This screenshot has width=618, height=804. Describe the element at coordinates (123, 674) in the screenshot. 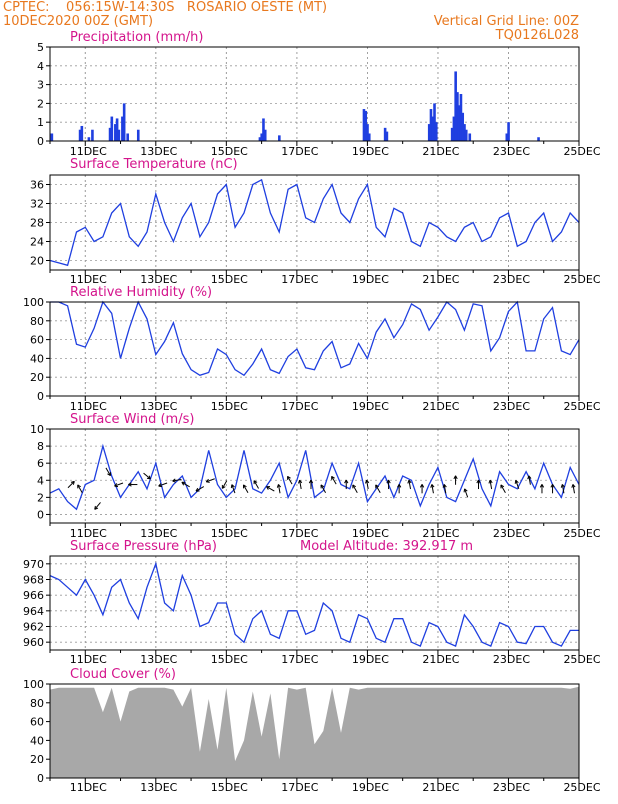

I see `panel-title: Cloud Cover (%)` at that location.